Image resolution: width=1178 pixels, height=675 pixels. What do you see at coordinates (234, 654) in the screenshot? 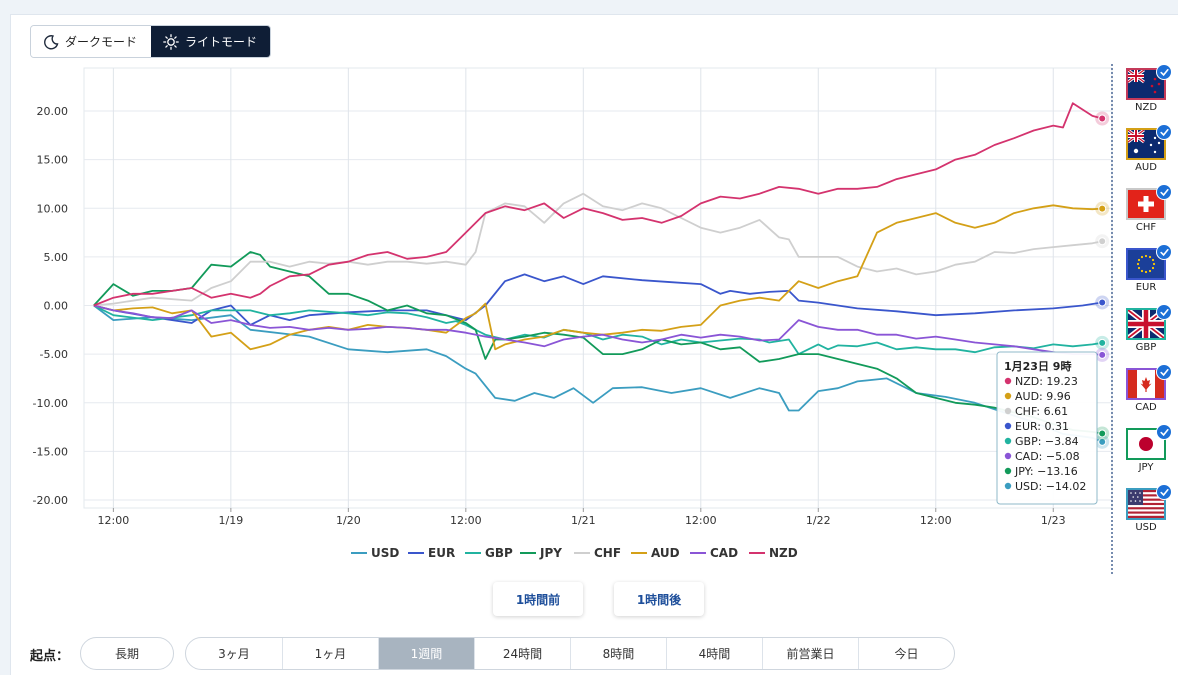
I see `period-button: 3ヶ月` at bounding box center [234, 654].